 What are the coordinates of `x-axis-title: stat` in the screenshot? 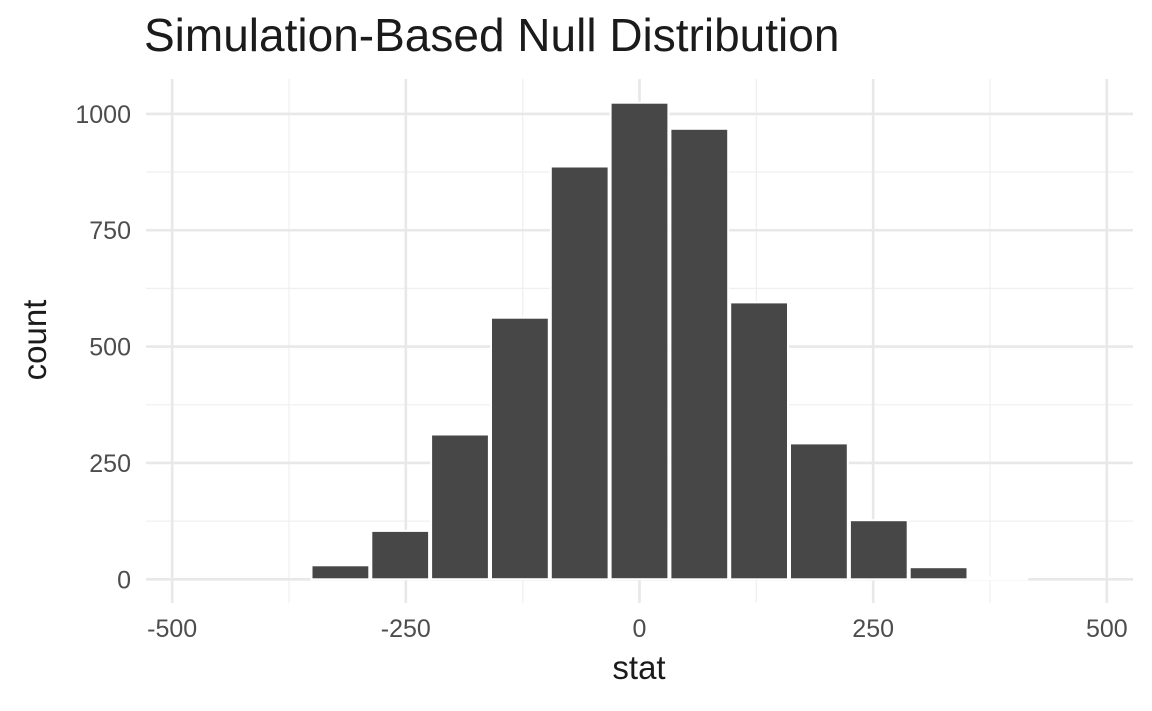 It's located at (639, 667).